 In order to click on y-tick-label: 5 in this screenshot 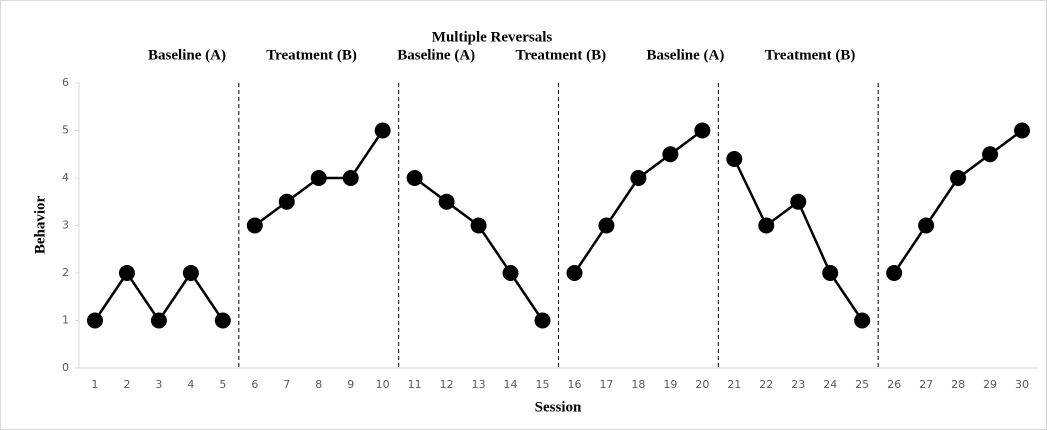, I will do `click(65, 130)`.